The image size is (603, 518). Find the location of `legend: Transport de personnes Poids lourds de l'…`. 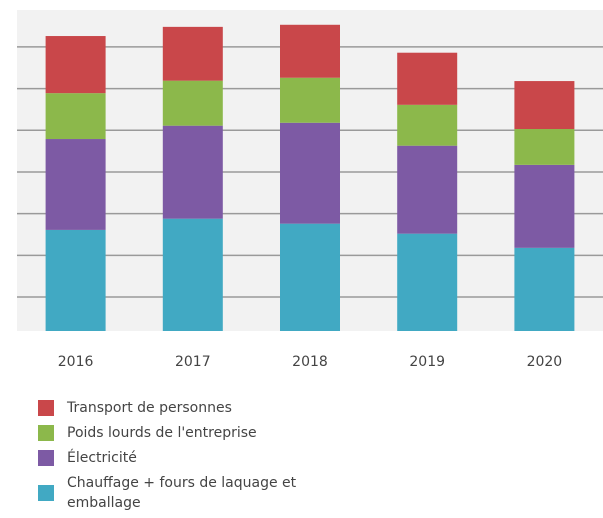

legend: Transport de personnes Poids lourds de l'… is located at coordinates (183, 458).